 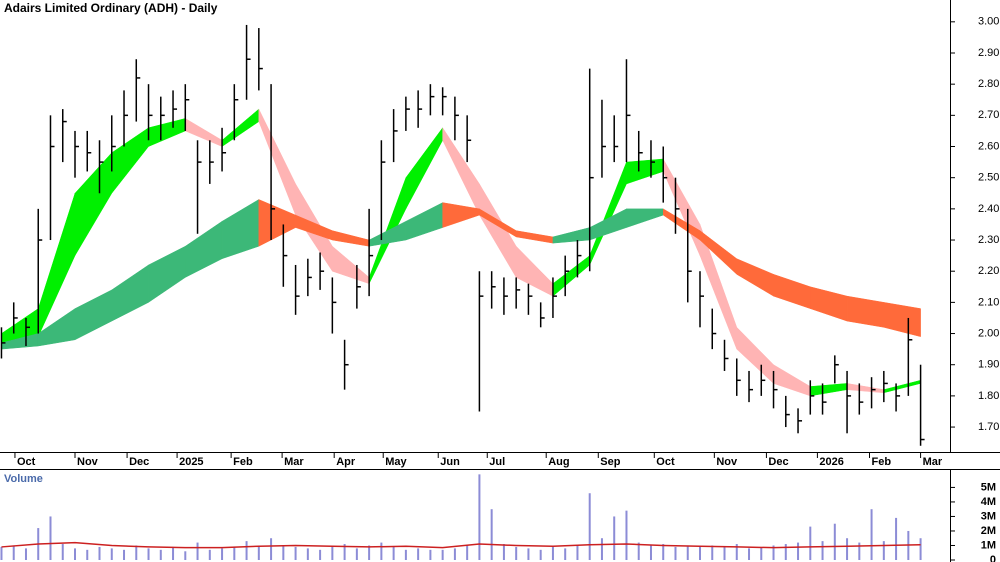 I want to click on x-tick-label: Nov, so click(x=88, y=462).